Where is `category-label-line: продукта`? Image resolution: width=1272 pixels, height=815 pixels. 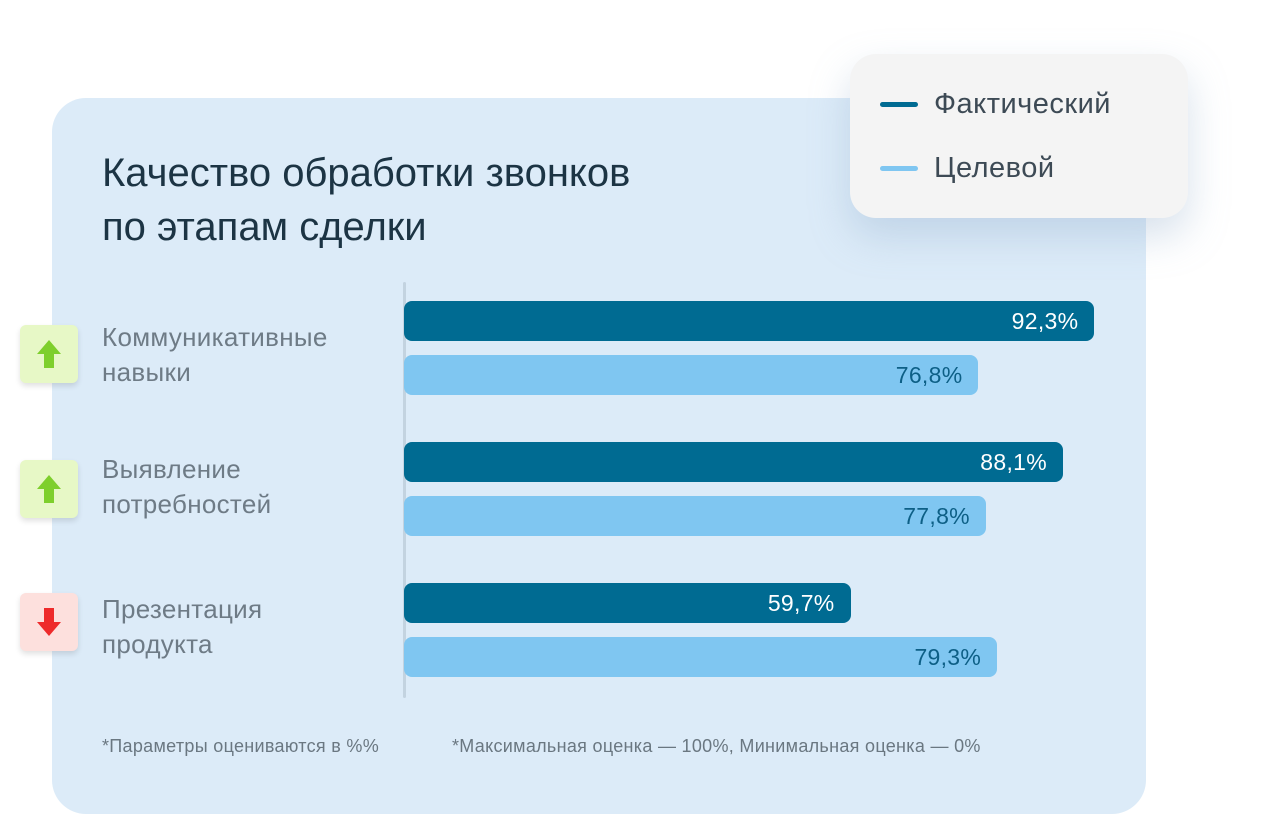
category-label-line: продукта is located at coordinates (157, 644).